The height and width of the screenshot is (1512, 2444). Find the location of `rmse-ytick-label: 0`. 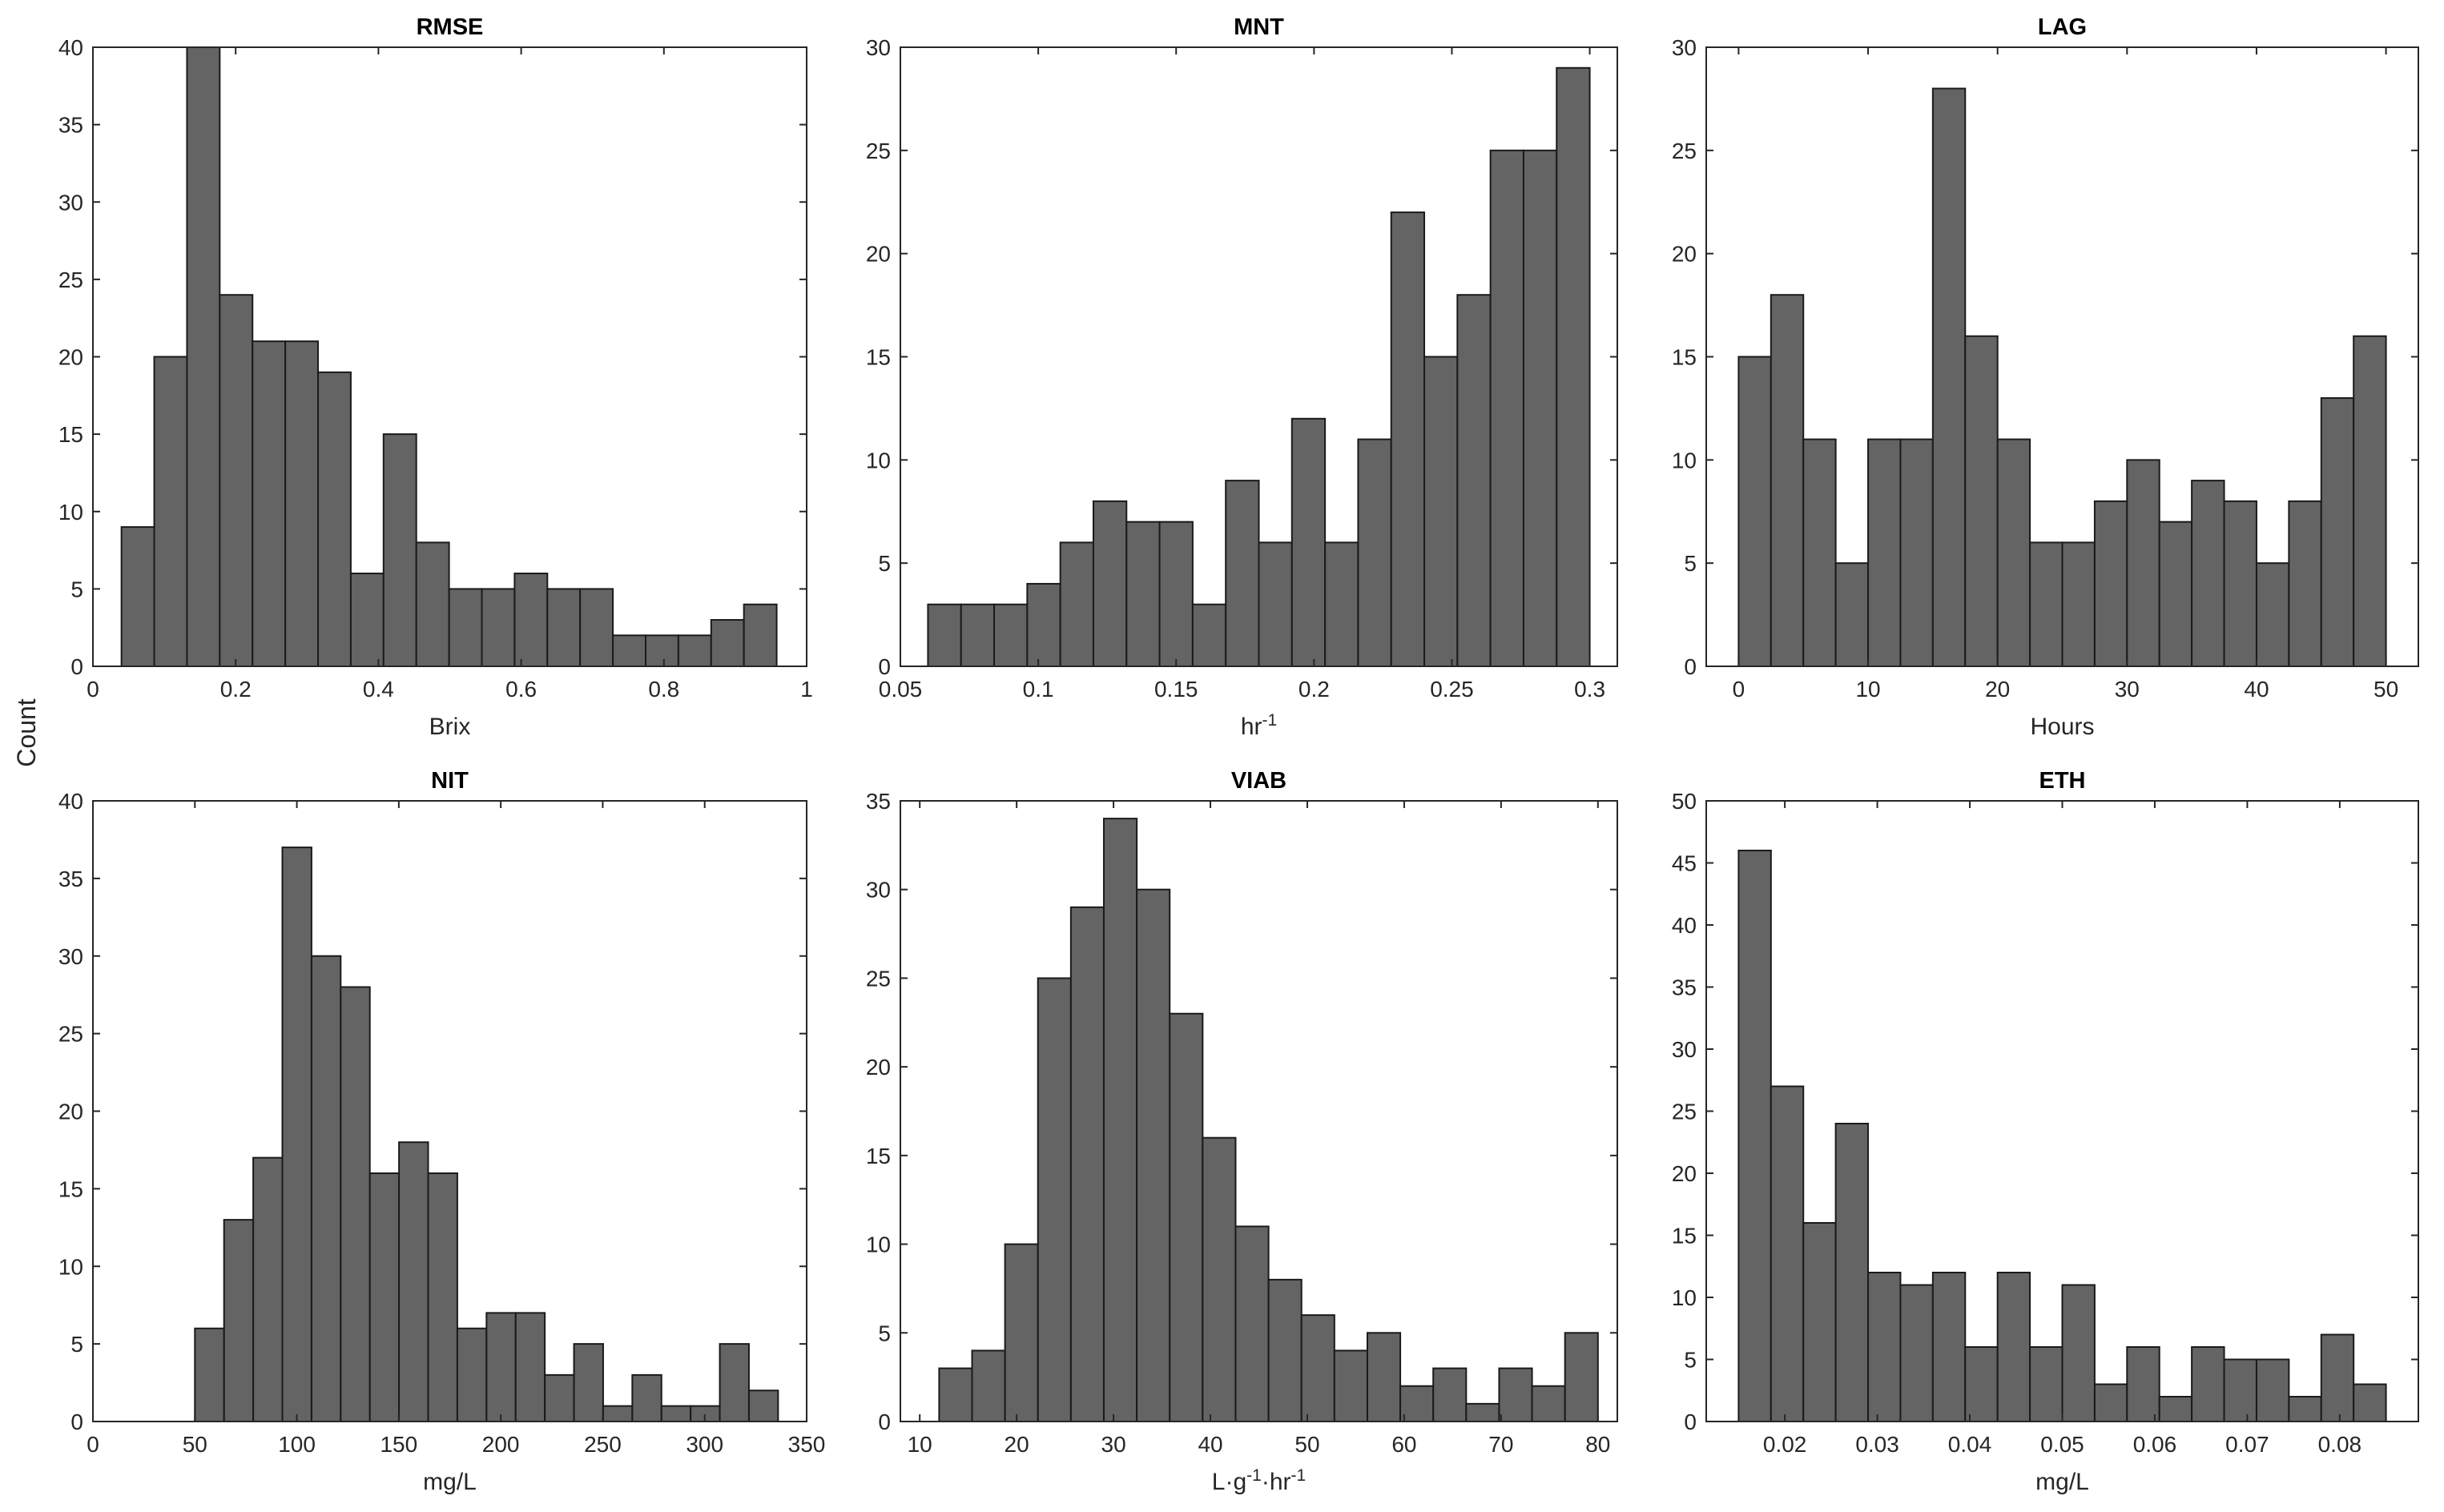

rmse-ytick-label: 0 is located at coordinates (76, 666).